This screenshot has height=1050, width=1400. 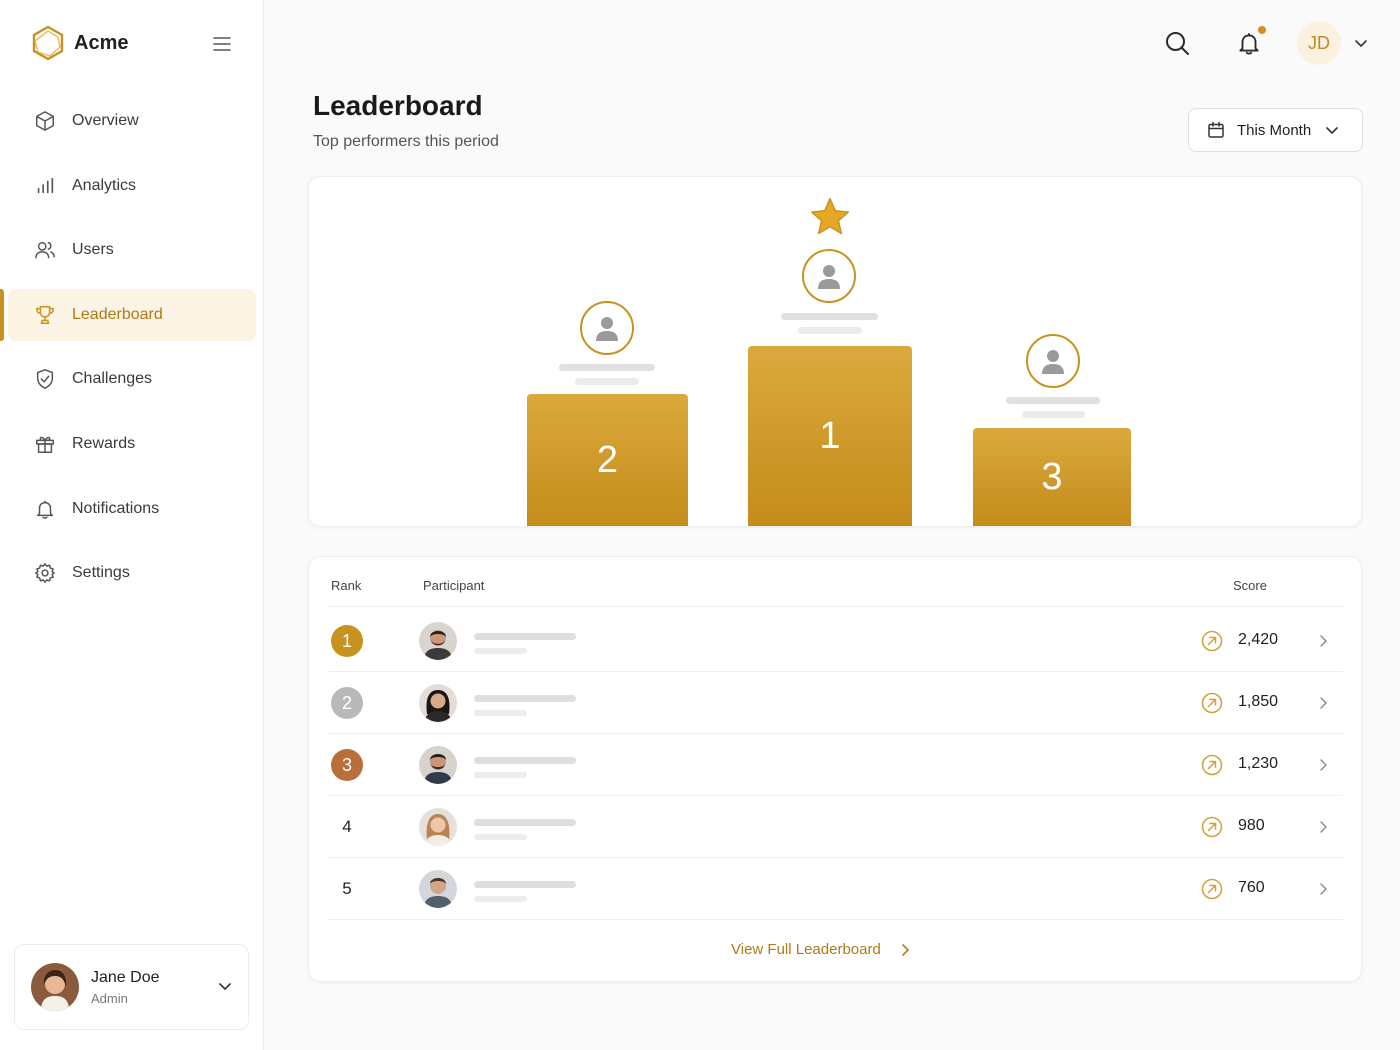 What do you see at coordinates (131, 987) in the screenshot?
I see `user-profile-card: Jane Doe Admin` at bounding box center [131, 987].